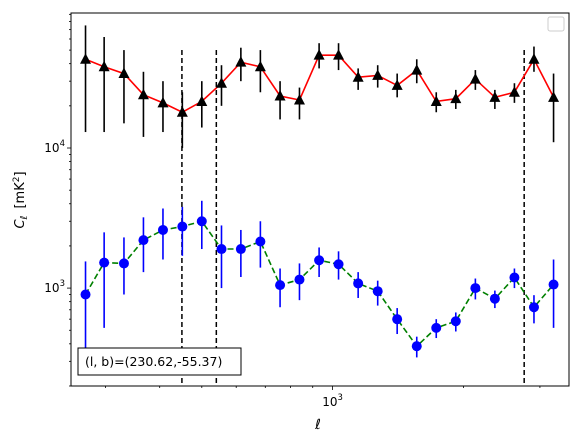 The image size is (580, 441). Describe the element at coordinates (17, 180) in the screenshot. I see `y-axis-label-unit-sup: 2` at that location.